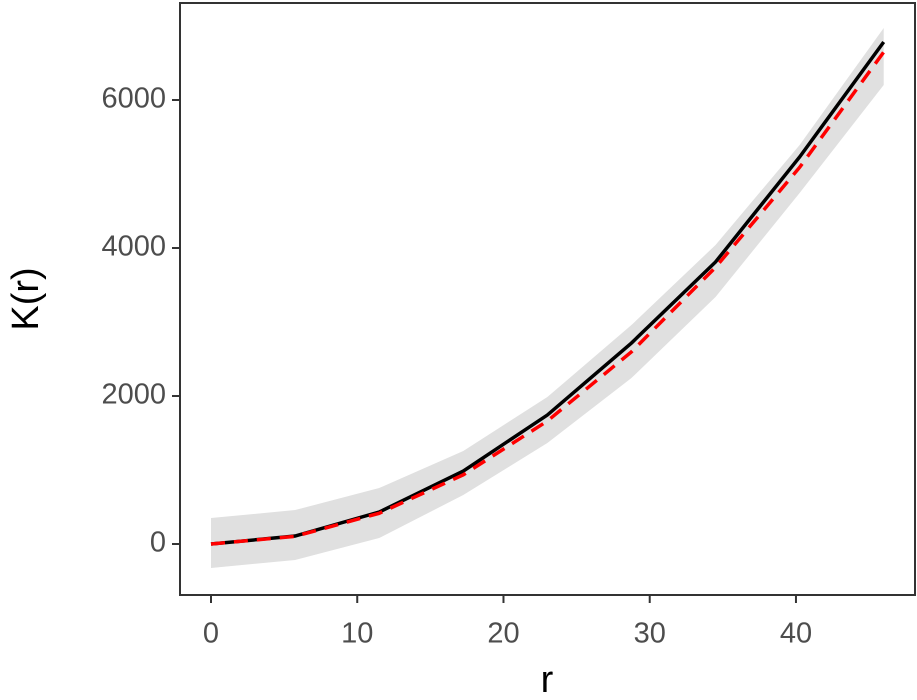 The image size is (917, 700). What do you see at coordinates (796, 634) in the screenshot?
I see `x-tick-label: 40` at bounding box center [796, 634].